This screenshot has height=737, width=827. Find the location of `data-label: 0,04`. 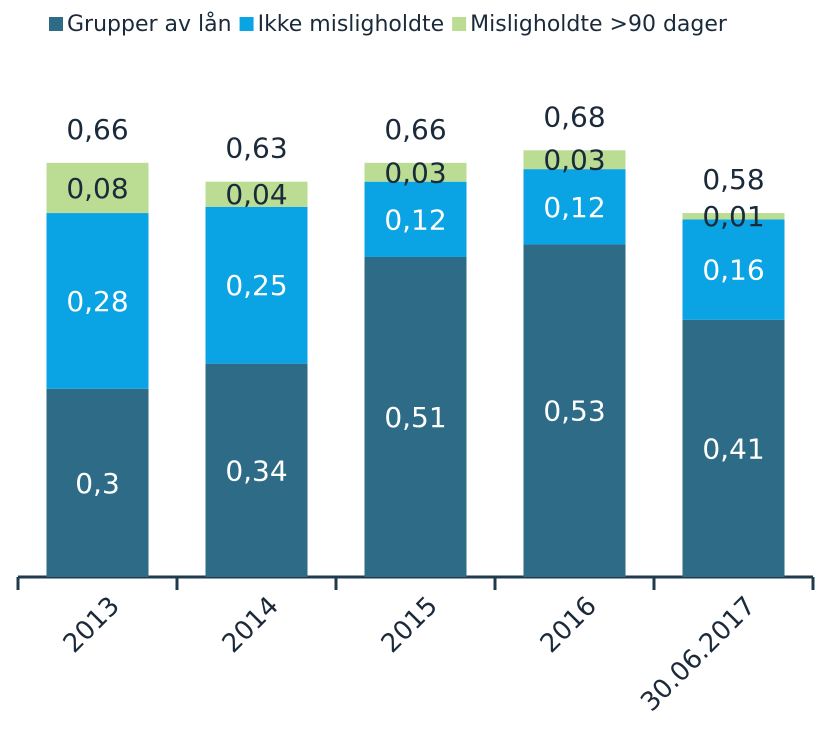

data-label: 0,04 is located at coordinates (256, 194).